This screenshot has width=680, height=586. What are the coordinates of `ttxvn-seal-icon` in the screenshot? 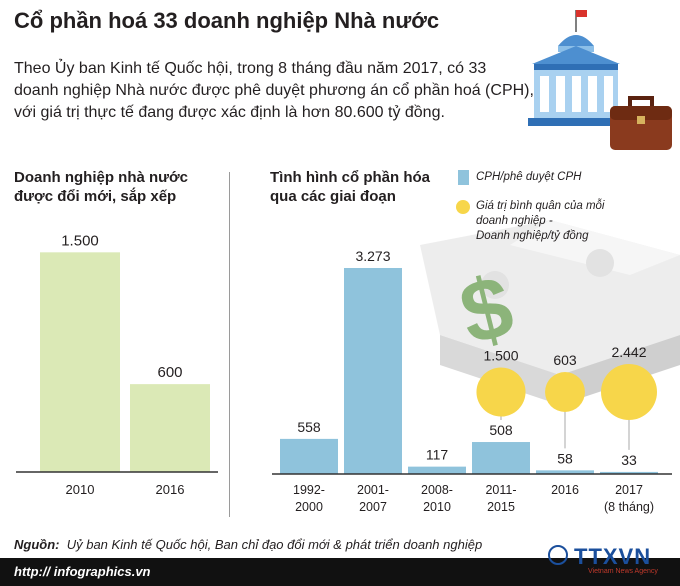 It's located at (558, 555).